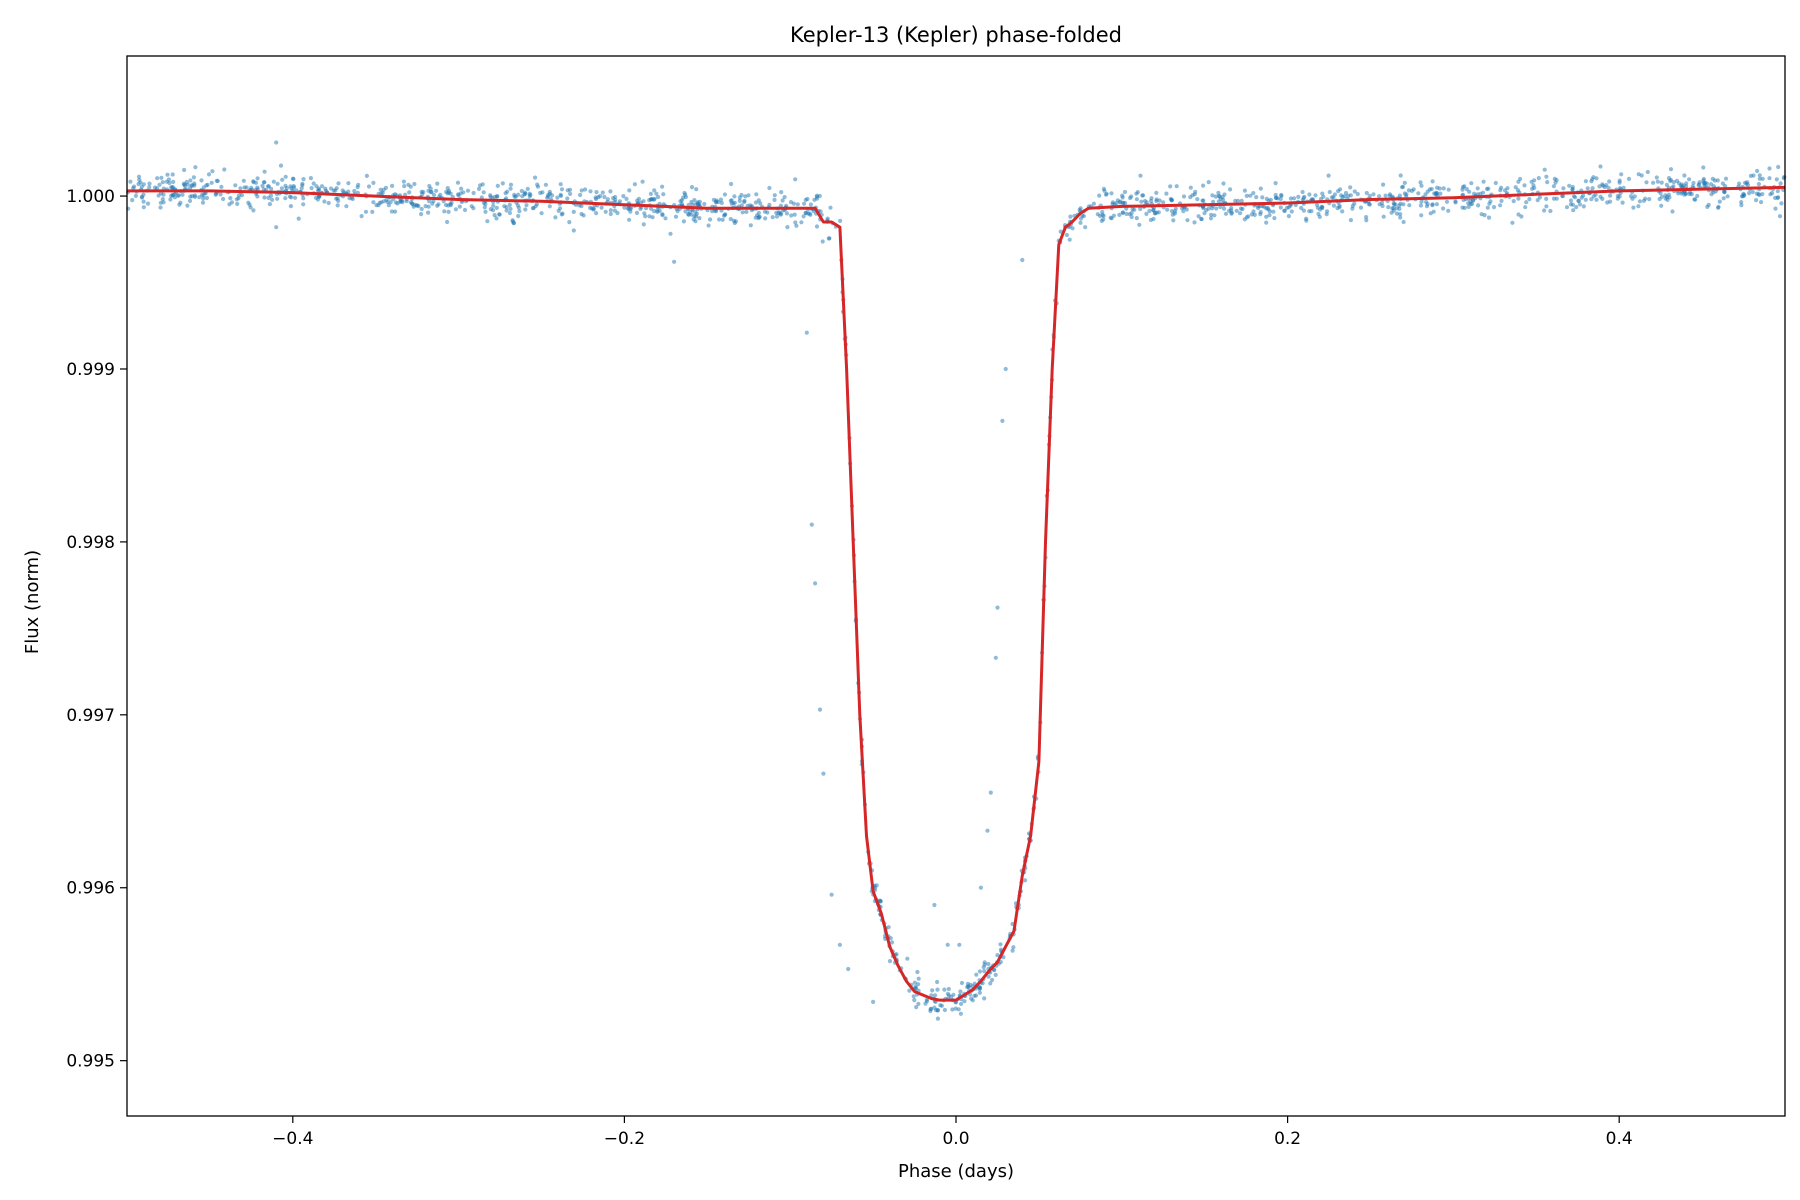 This screenshot has width=1800, height=1200. What do you see at coordinates (90, 370) in the screenshot?
I see `y-tick-label: 0.999` at bounding box center [90, 370].